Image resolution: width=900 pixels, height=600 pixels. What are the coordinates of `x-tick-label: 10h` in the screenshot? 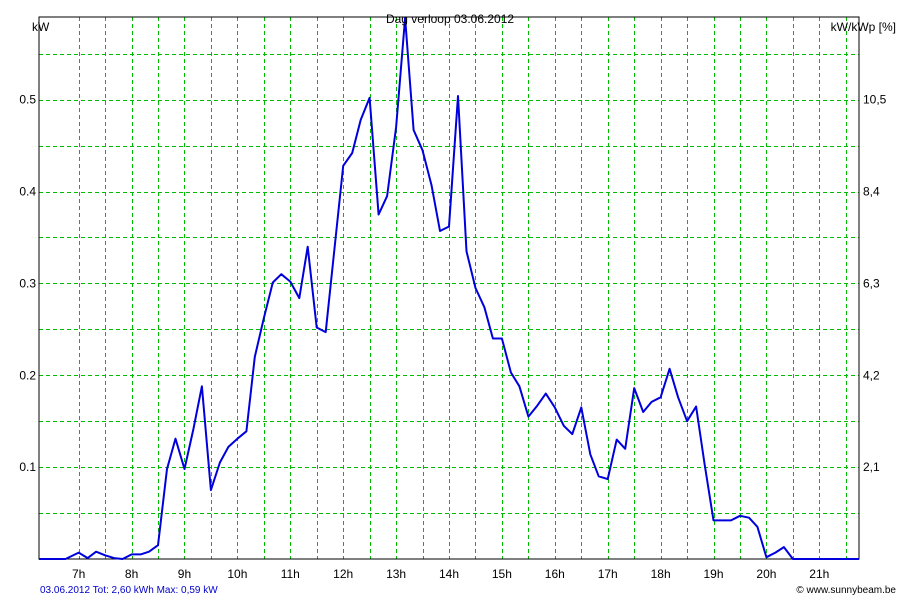 It's located at (237, 574).